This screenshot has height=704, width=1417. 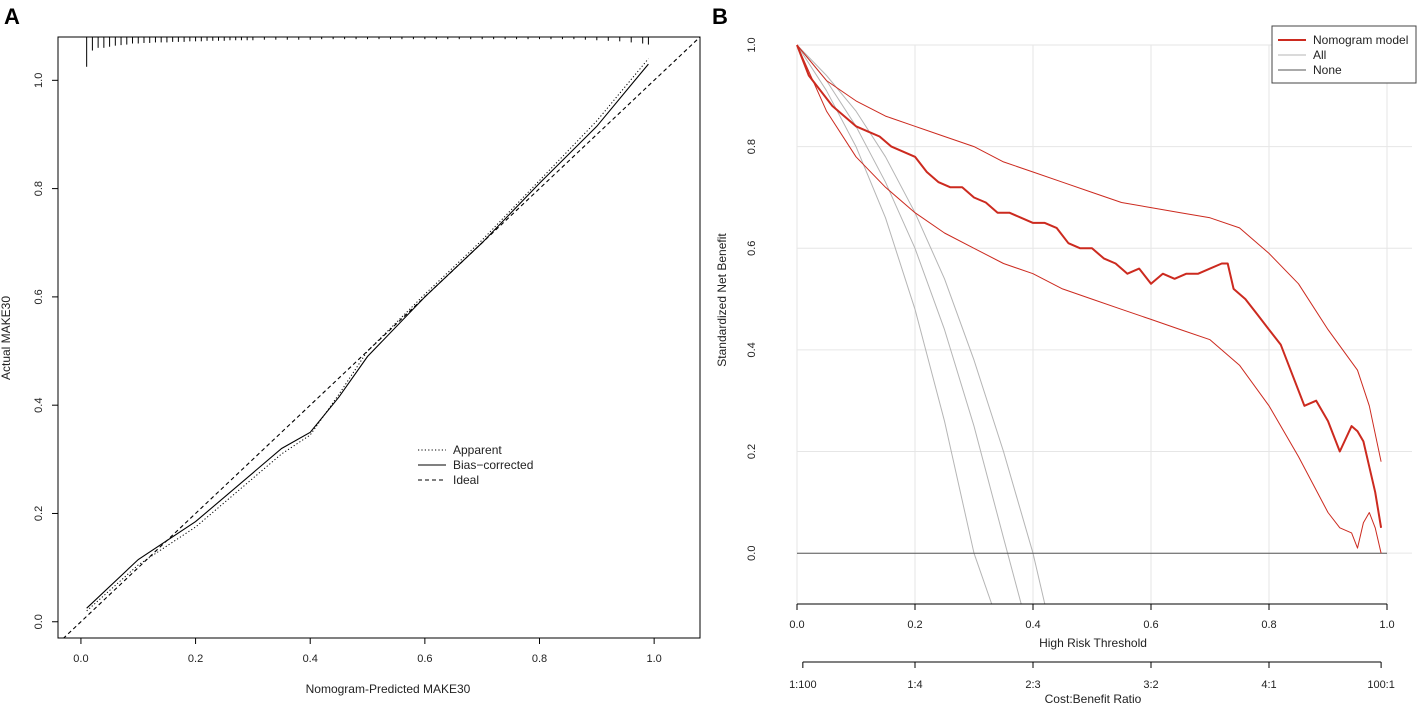 I want to click on secondary-x-tick-label: 1:100, so click(x=803, y=685).